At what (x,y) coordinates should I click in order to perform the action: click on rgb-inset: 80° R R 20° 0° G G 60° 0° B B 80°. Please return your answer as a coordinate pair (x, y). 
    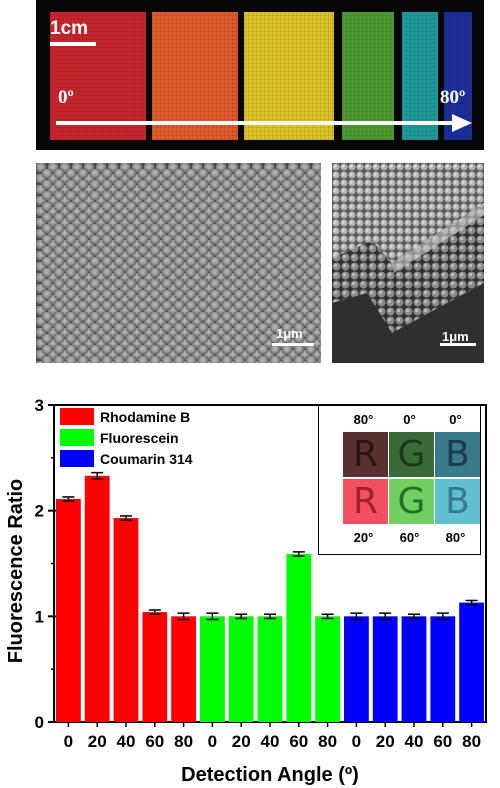
    Looking at the image, I should click on (399, 480).